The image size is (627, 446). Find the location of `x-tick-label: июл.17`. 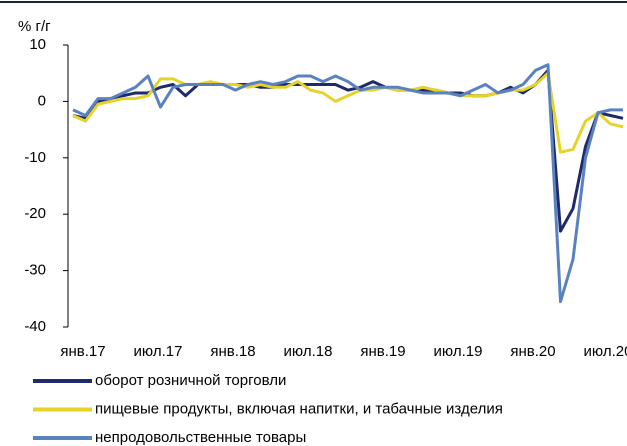

x-tick-label: июл.17 is located at coordinates (158, 351).